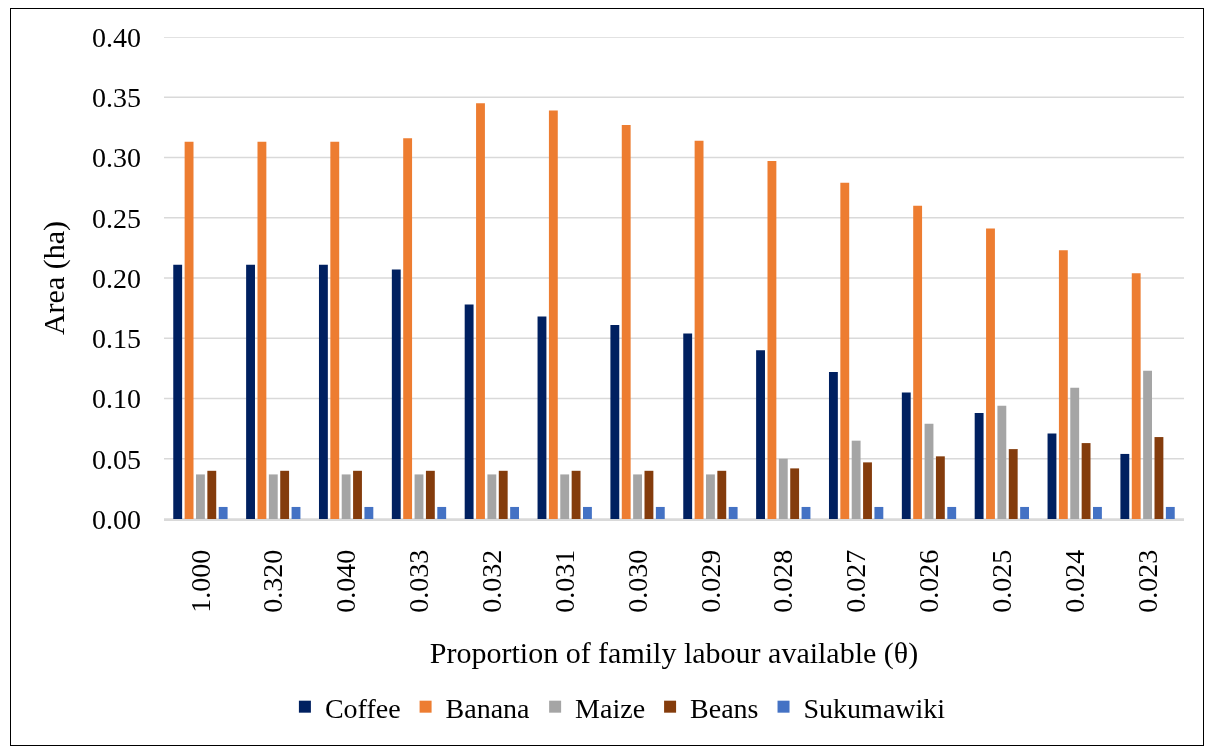 Image resolution: width=1206 pixels, height=748 pixels. I want to click on y-tick-label: 0.15, so click(116, 339).